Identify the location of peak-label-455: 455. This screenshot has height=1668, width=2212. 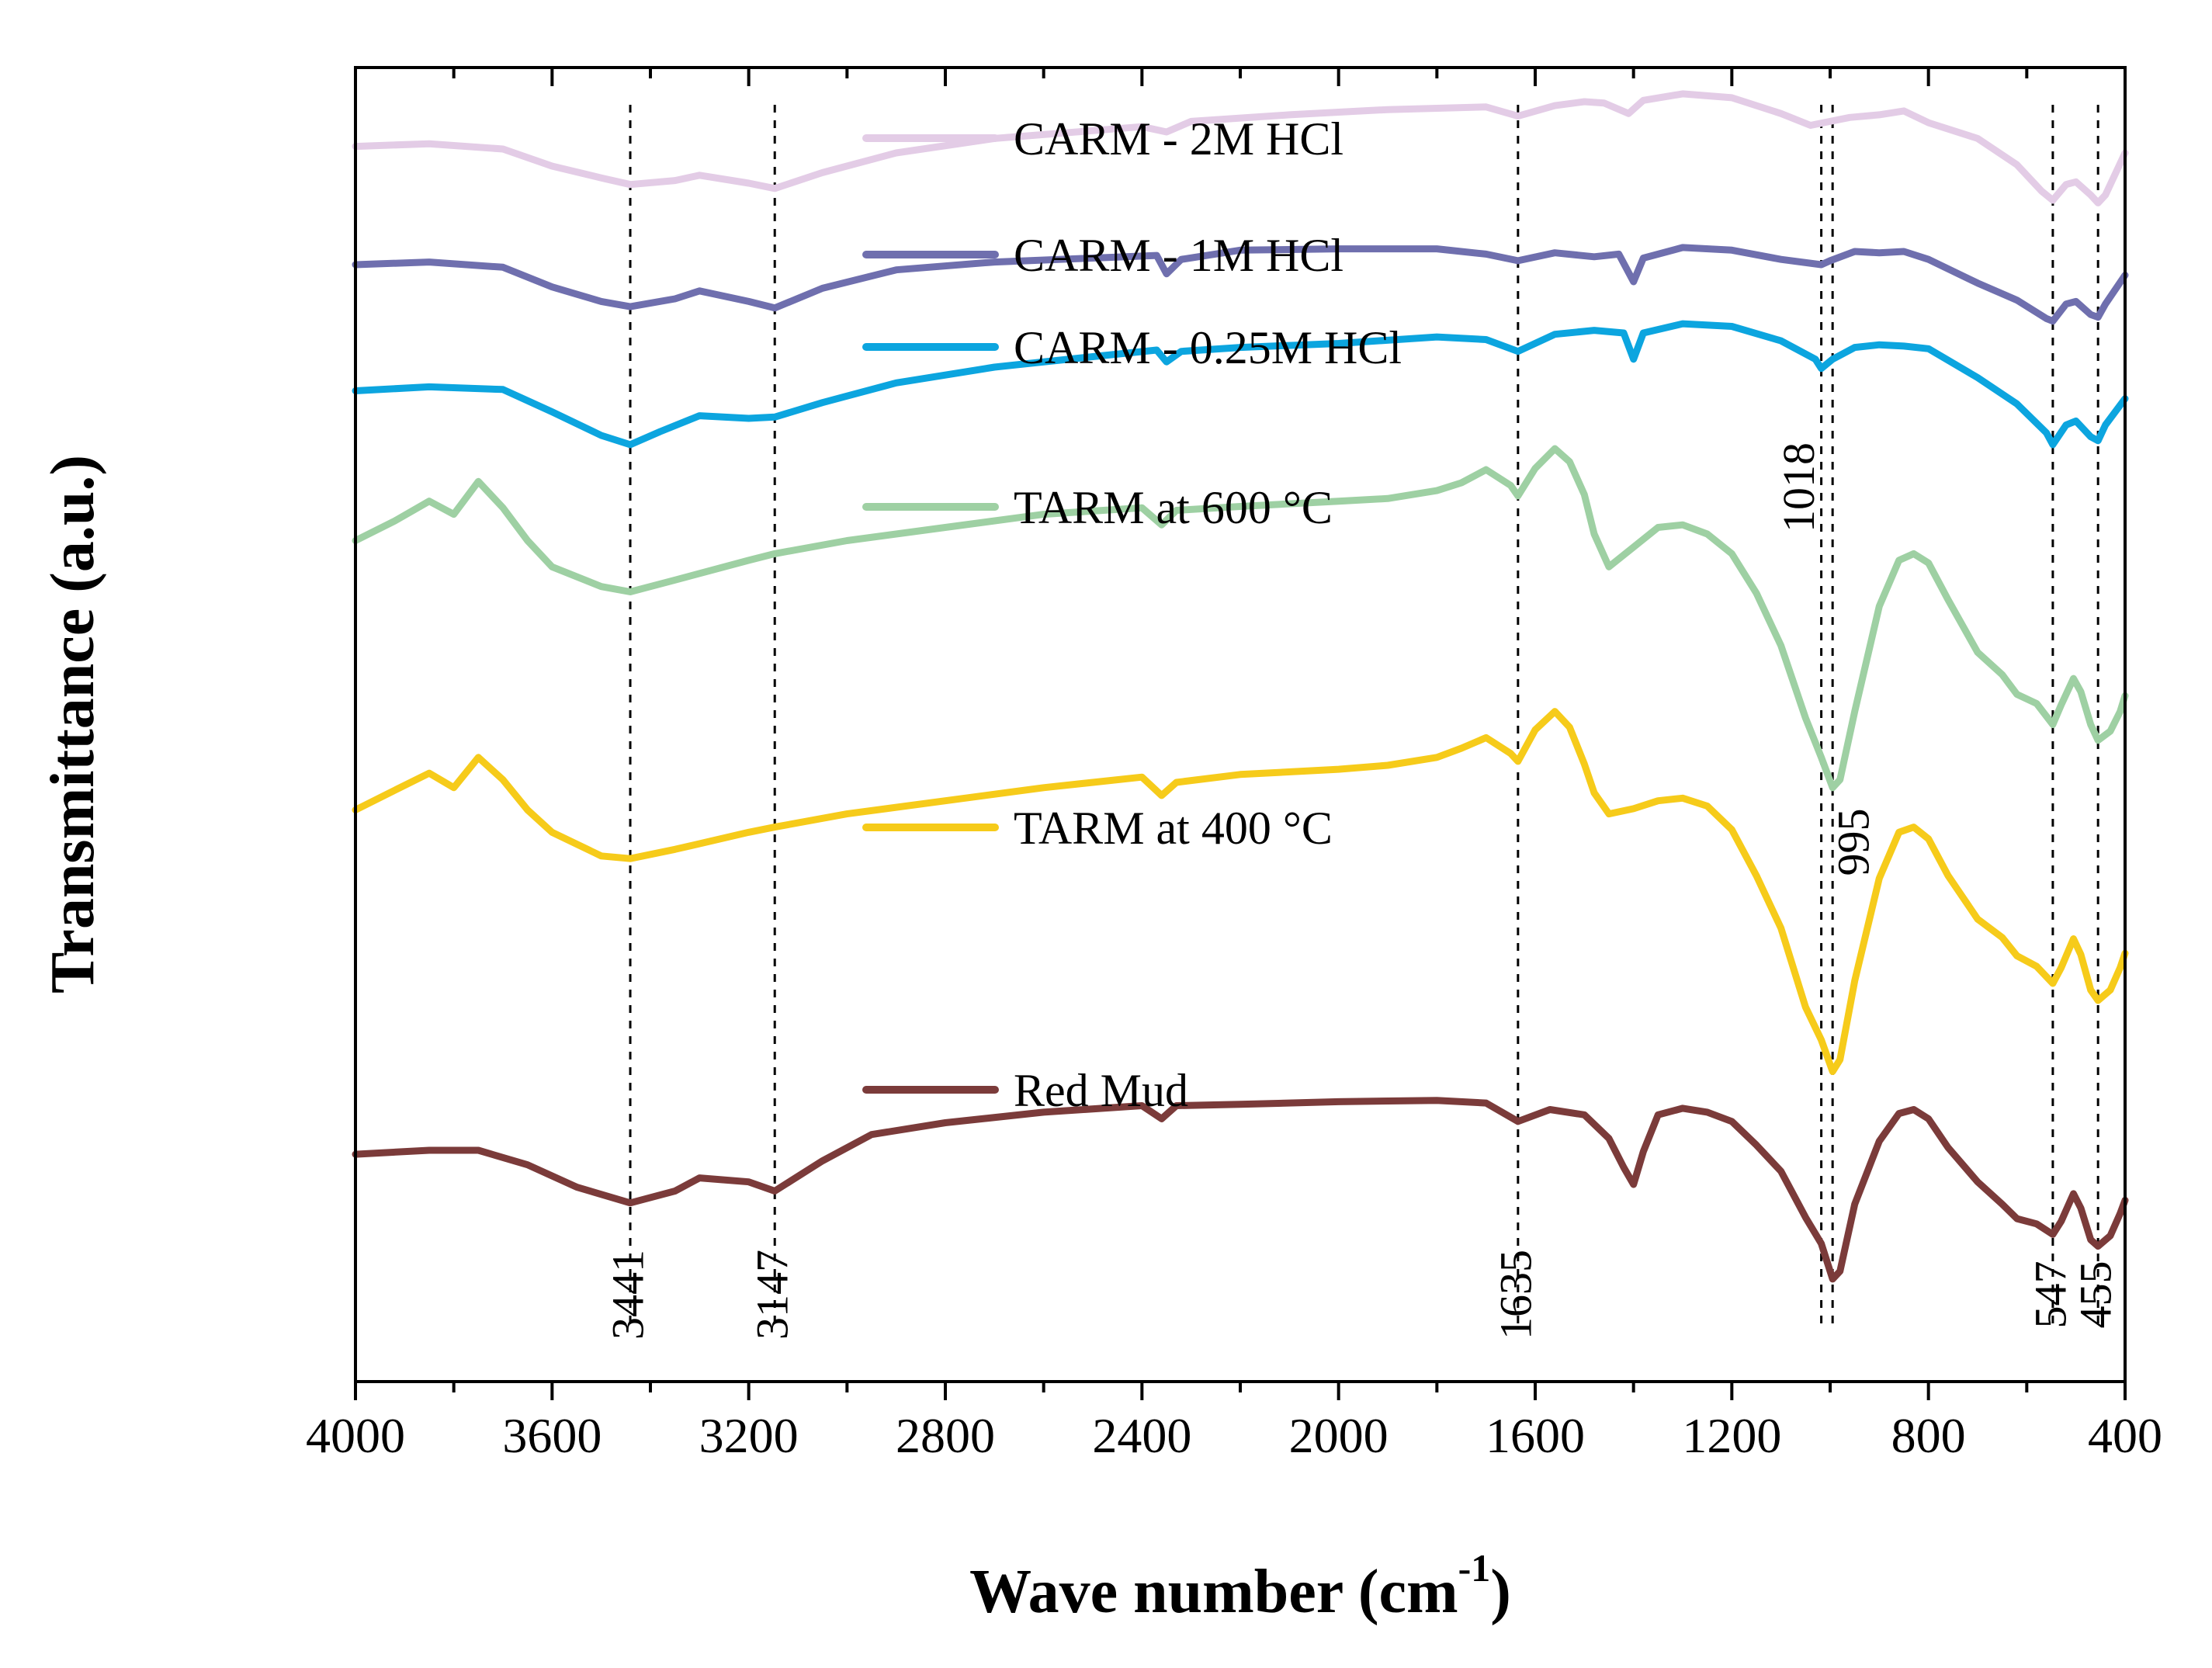
(2096, 1295).